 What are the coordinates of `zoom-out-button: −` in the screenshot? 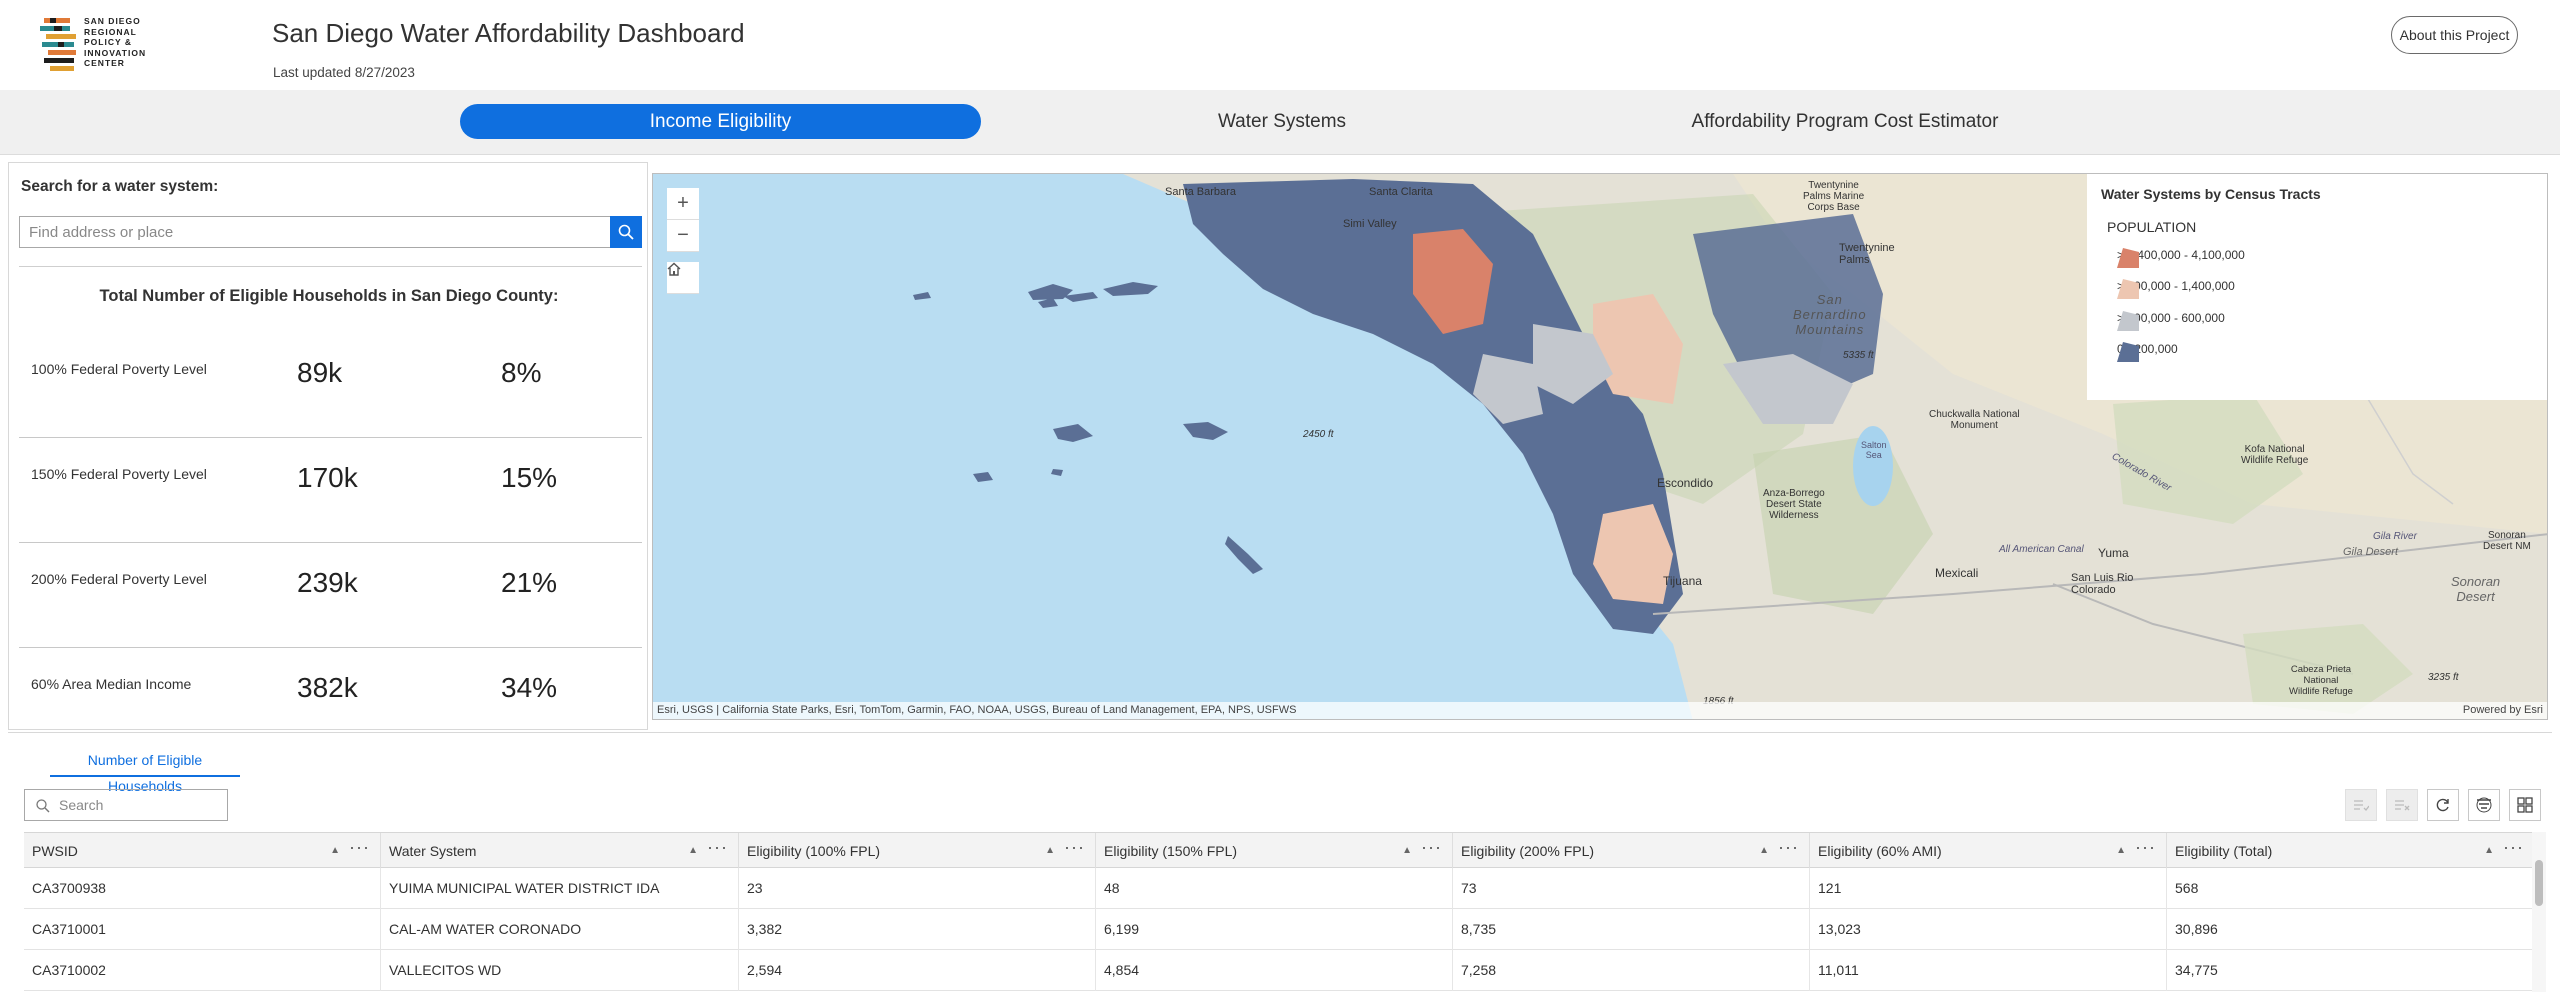 It's located at (683, 236).